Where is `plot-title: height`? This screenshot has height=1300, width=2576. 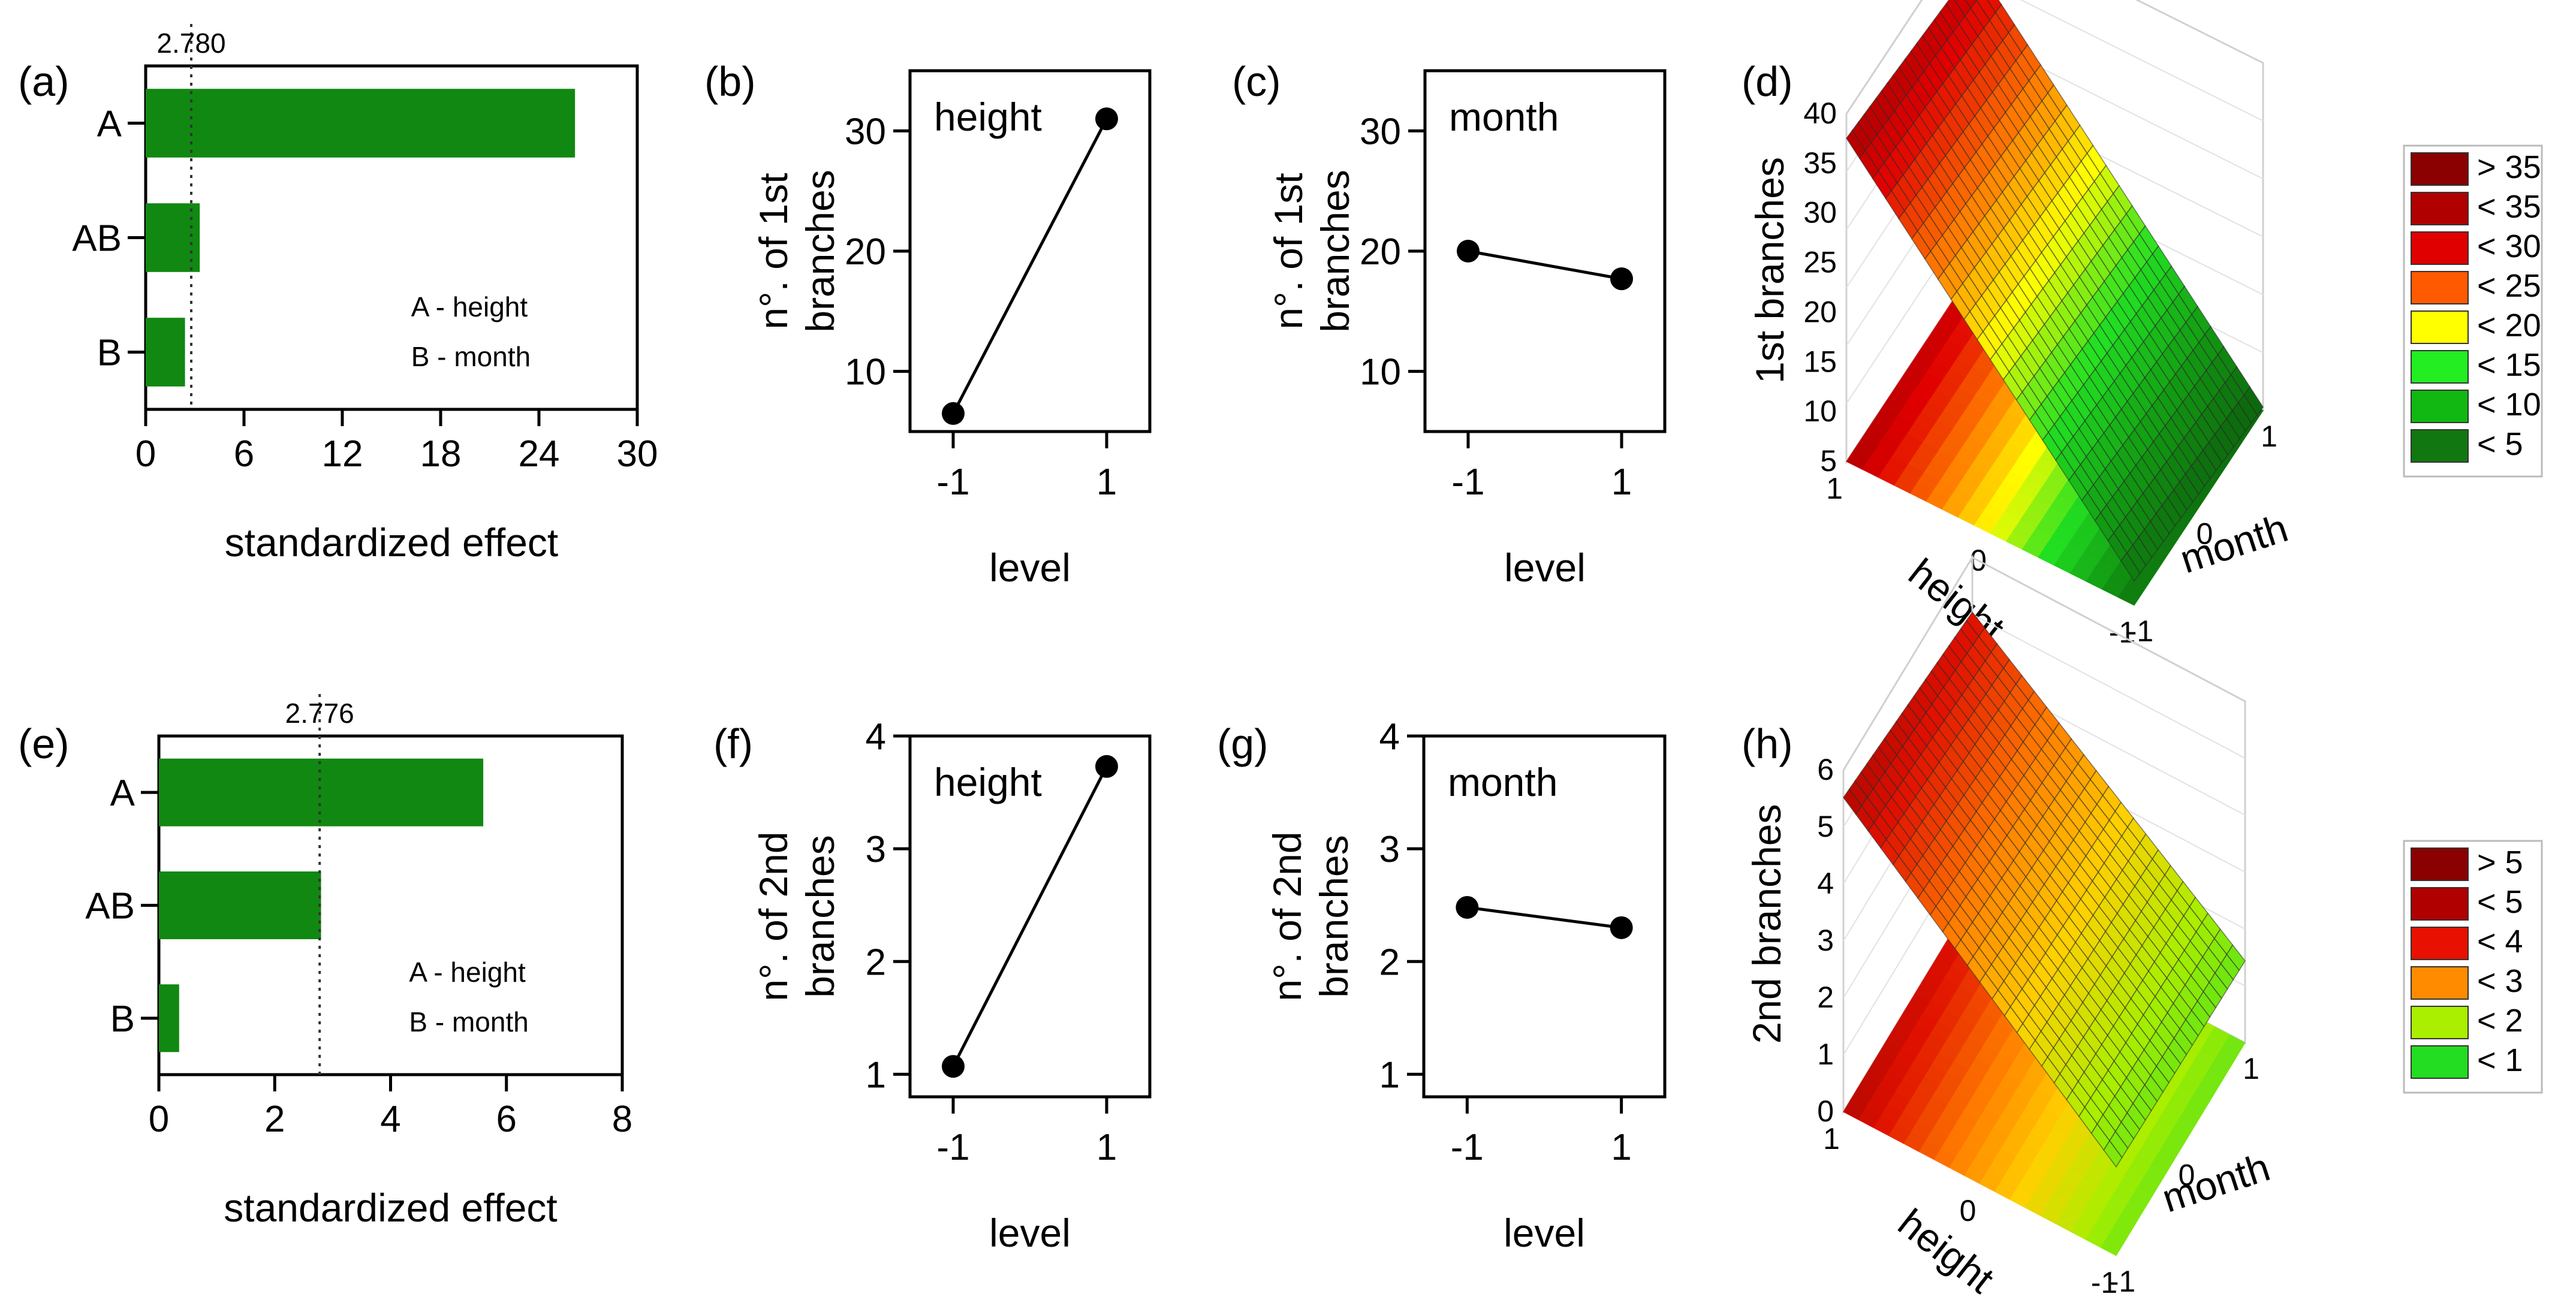
plot-title: height is located at coordinates (988, 782).